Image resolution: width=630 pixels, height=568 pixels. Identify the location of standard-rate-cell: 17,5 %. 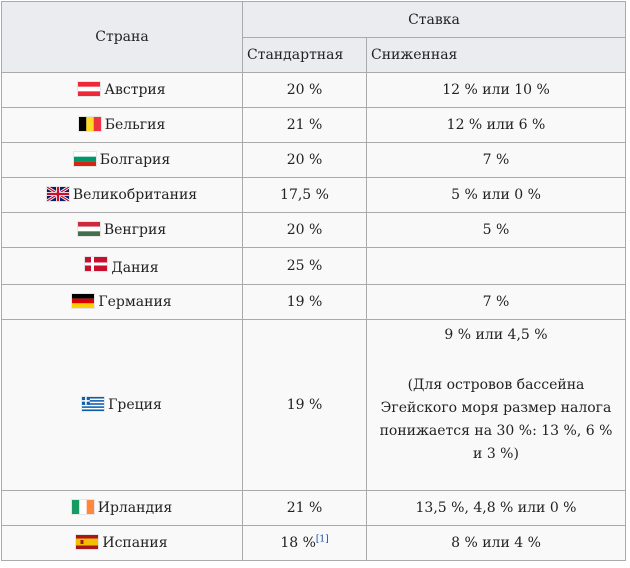
(304, 195).